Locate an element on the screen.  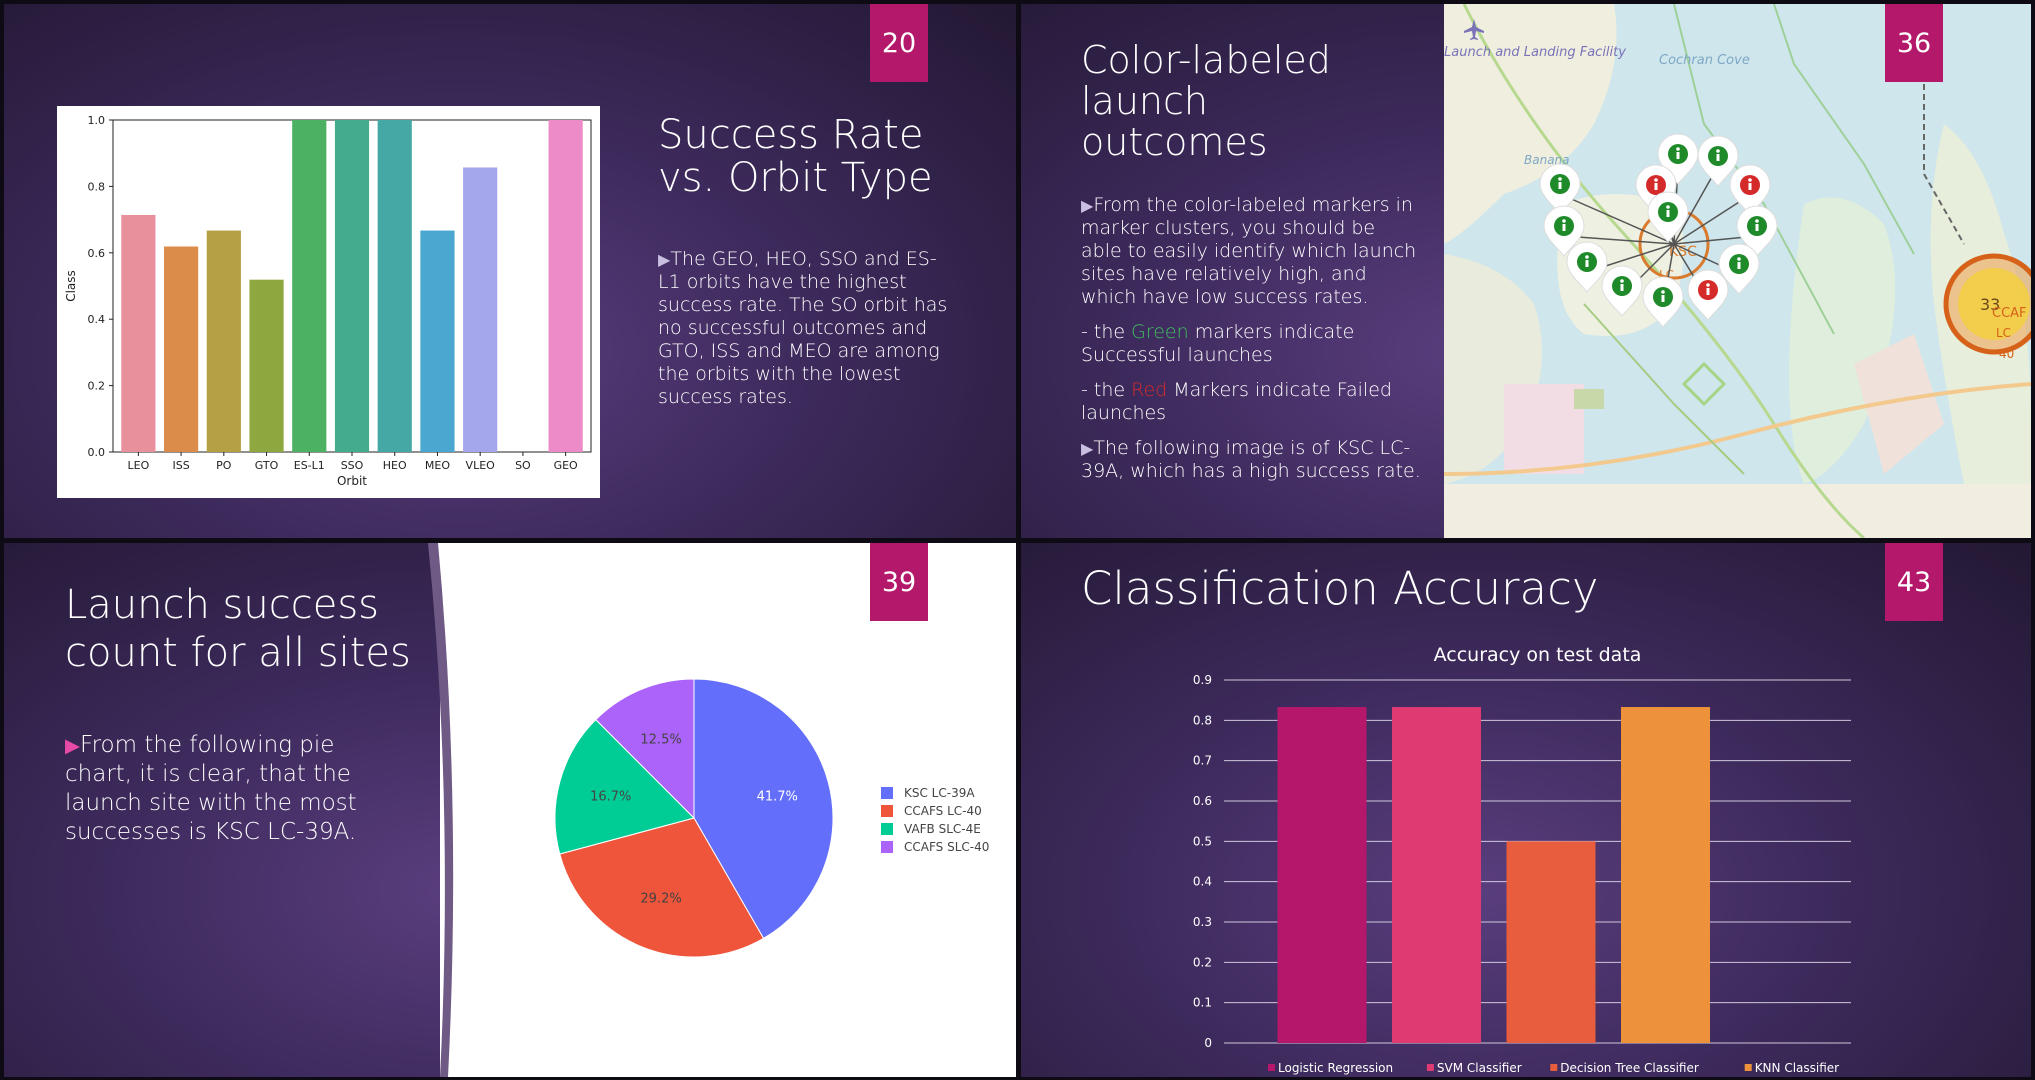
x-tick-label: GTO is located at coordinates (267, 465).